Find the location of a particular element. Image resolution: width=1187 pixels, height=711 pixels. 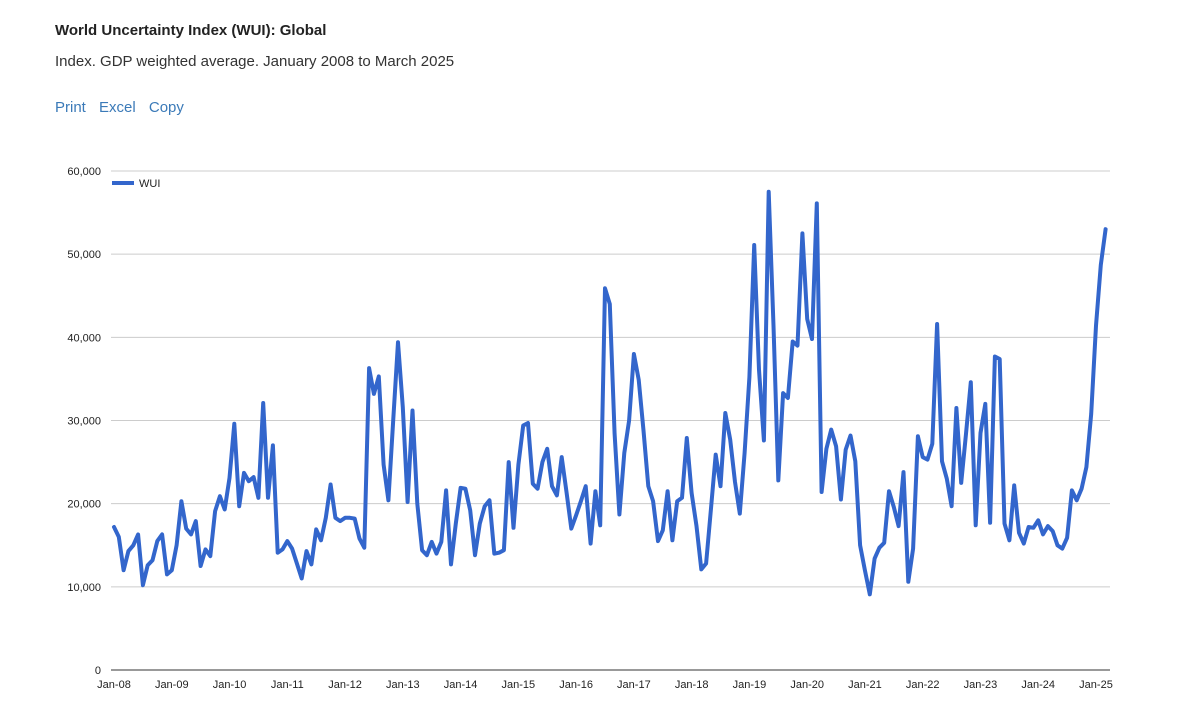

x-tick-label: Jan-08 is located at coordinates (114, 685).